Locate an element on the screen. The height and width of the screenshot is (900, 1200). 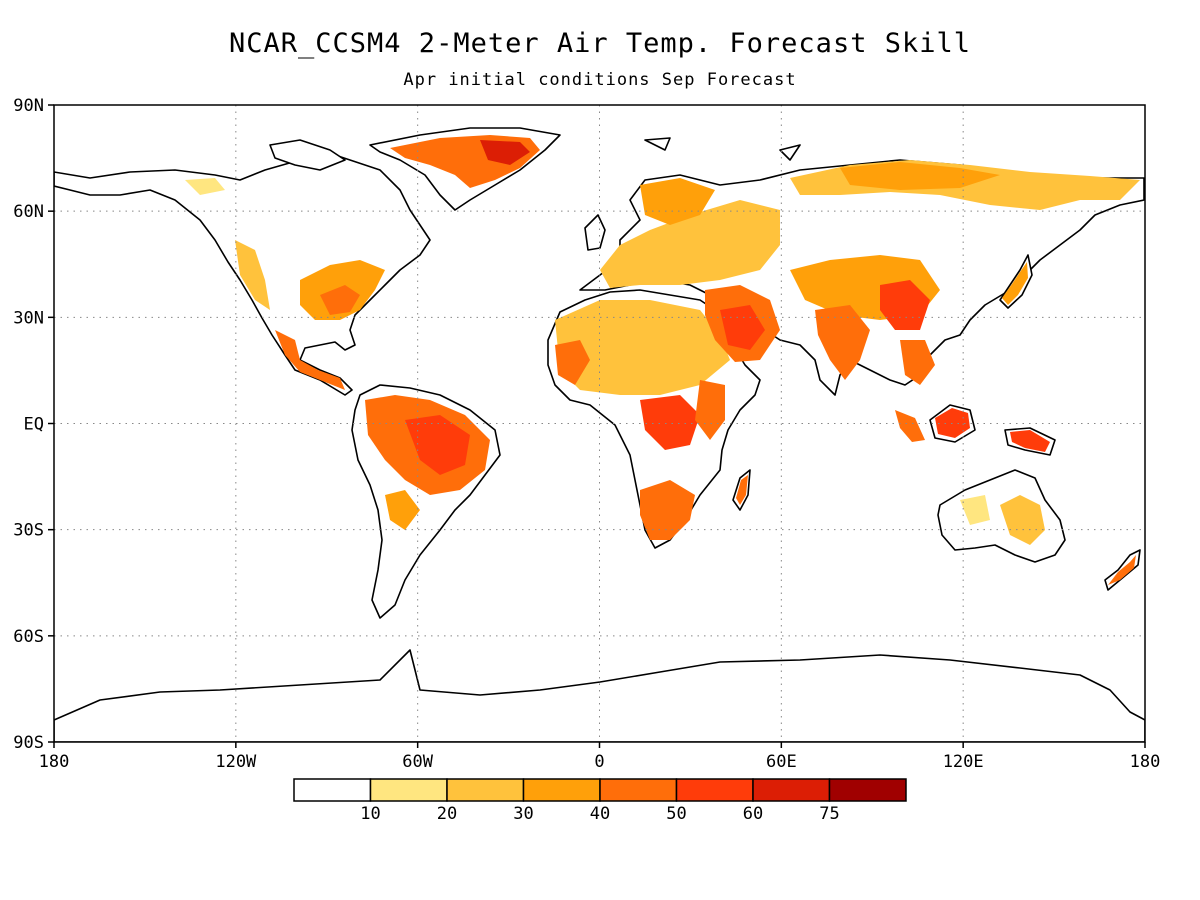
shade-arabia is located at coordinates (742, 327).